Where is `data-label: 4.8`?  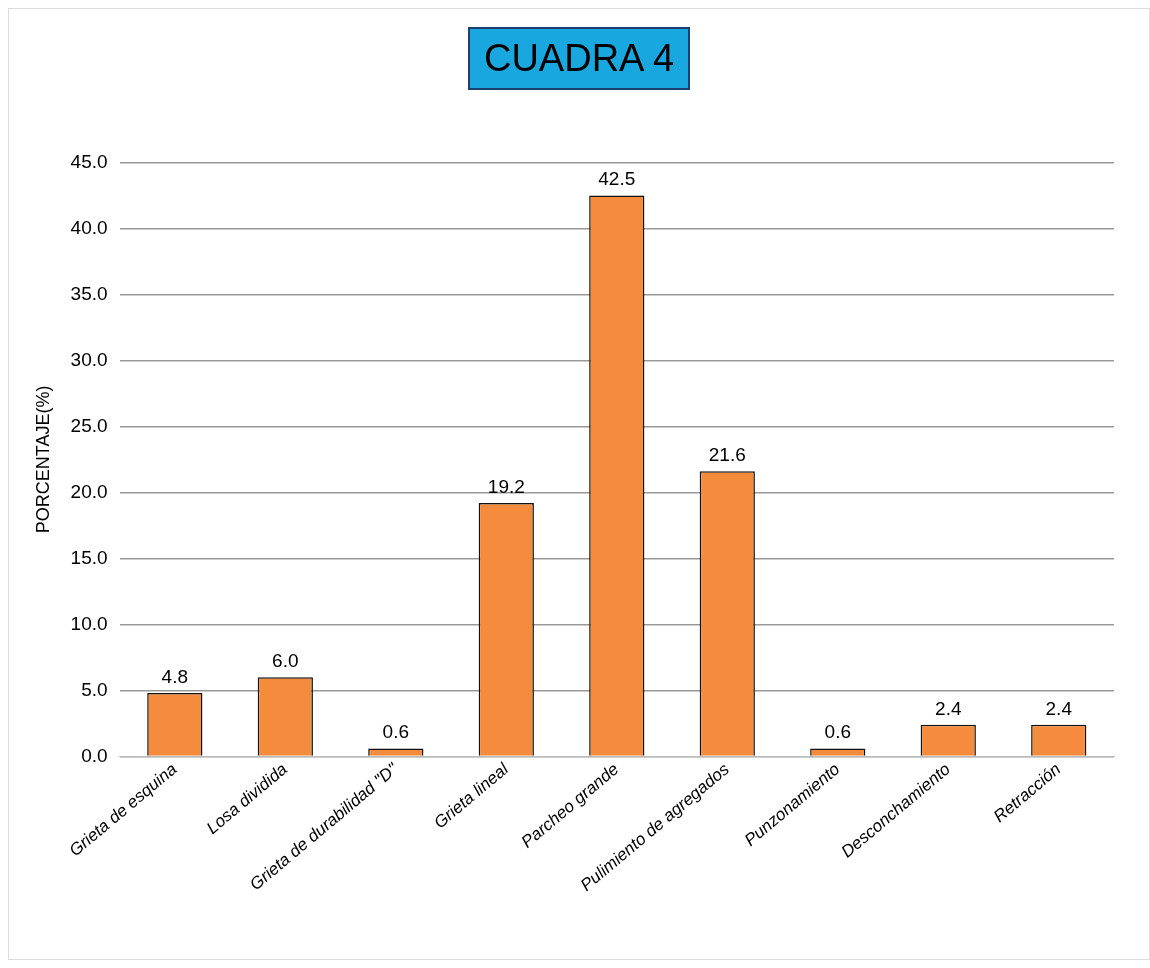
data-label: 4.8 is located at coordinates (175, 676).